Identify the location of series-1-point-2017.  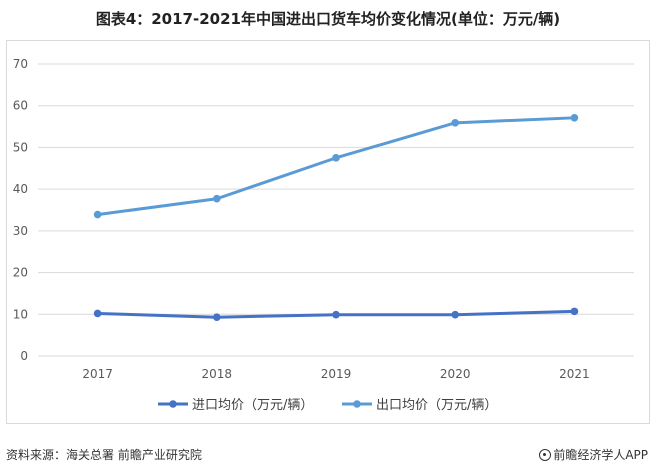
(97, 214).